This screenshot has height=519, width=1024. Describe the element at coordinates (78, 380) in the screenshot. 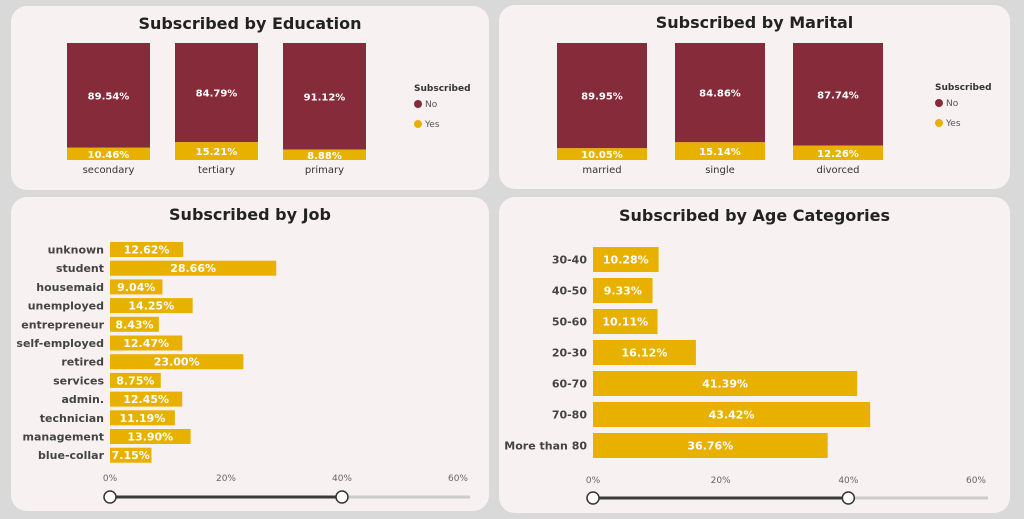

I see `category-label: services` at that location.